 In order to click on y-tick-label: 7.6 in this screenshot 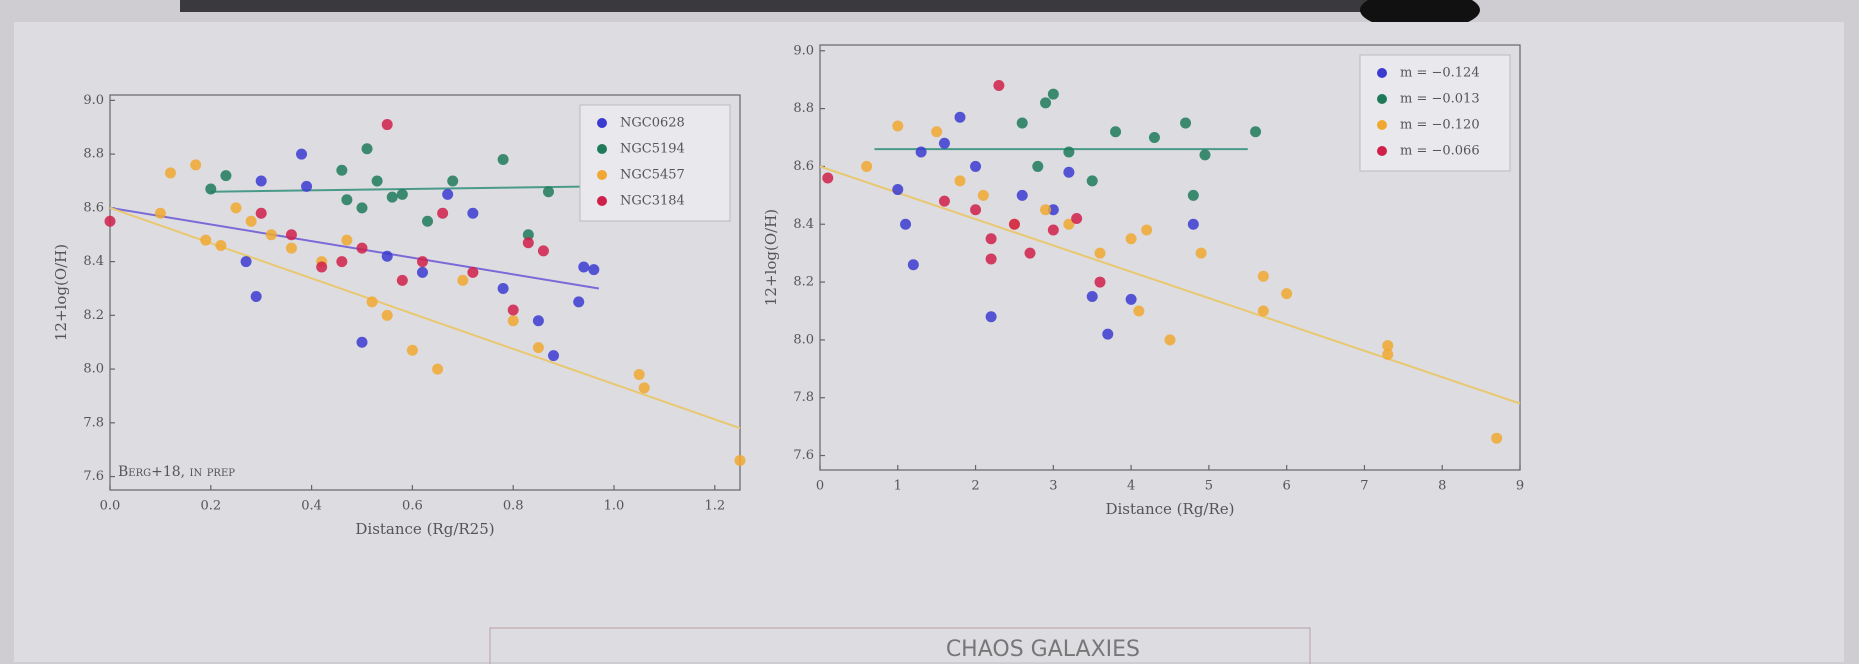, I will do `click(93, 476)`.